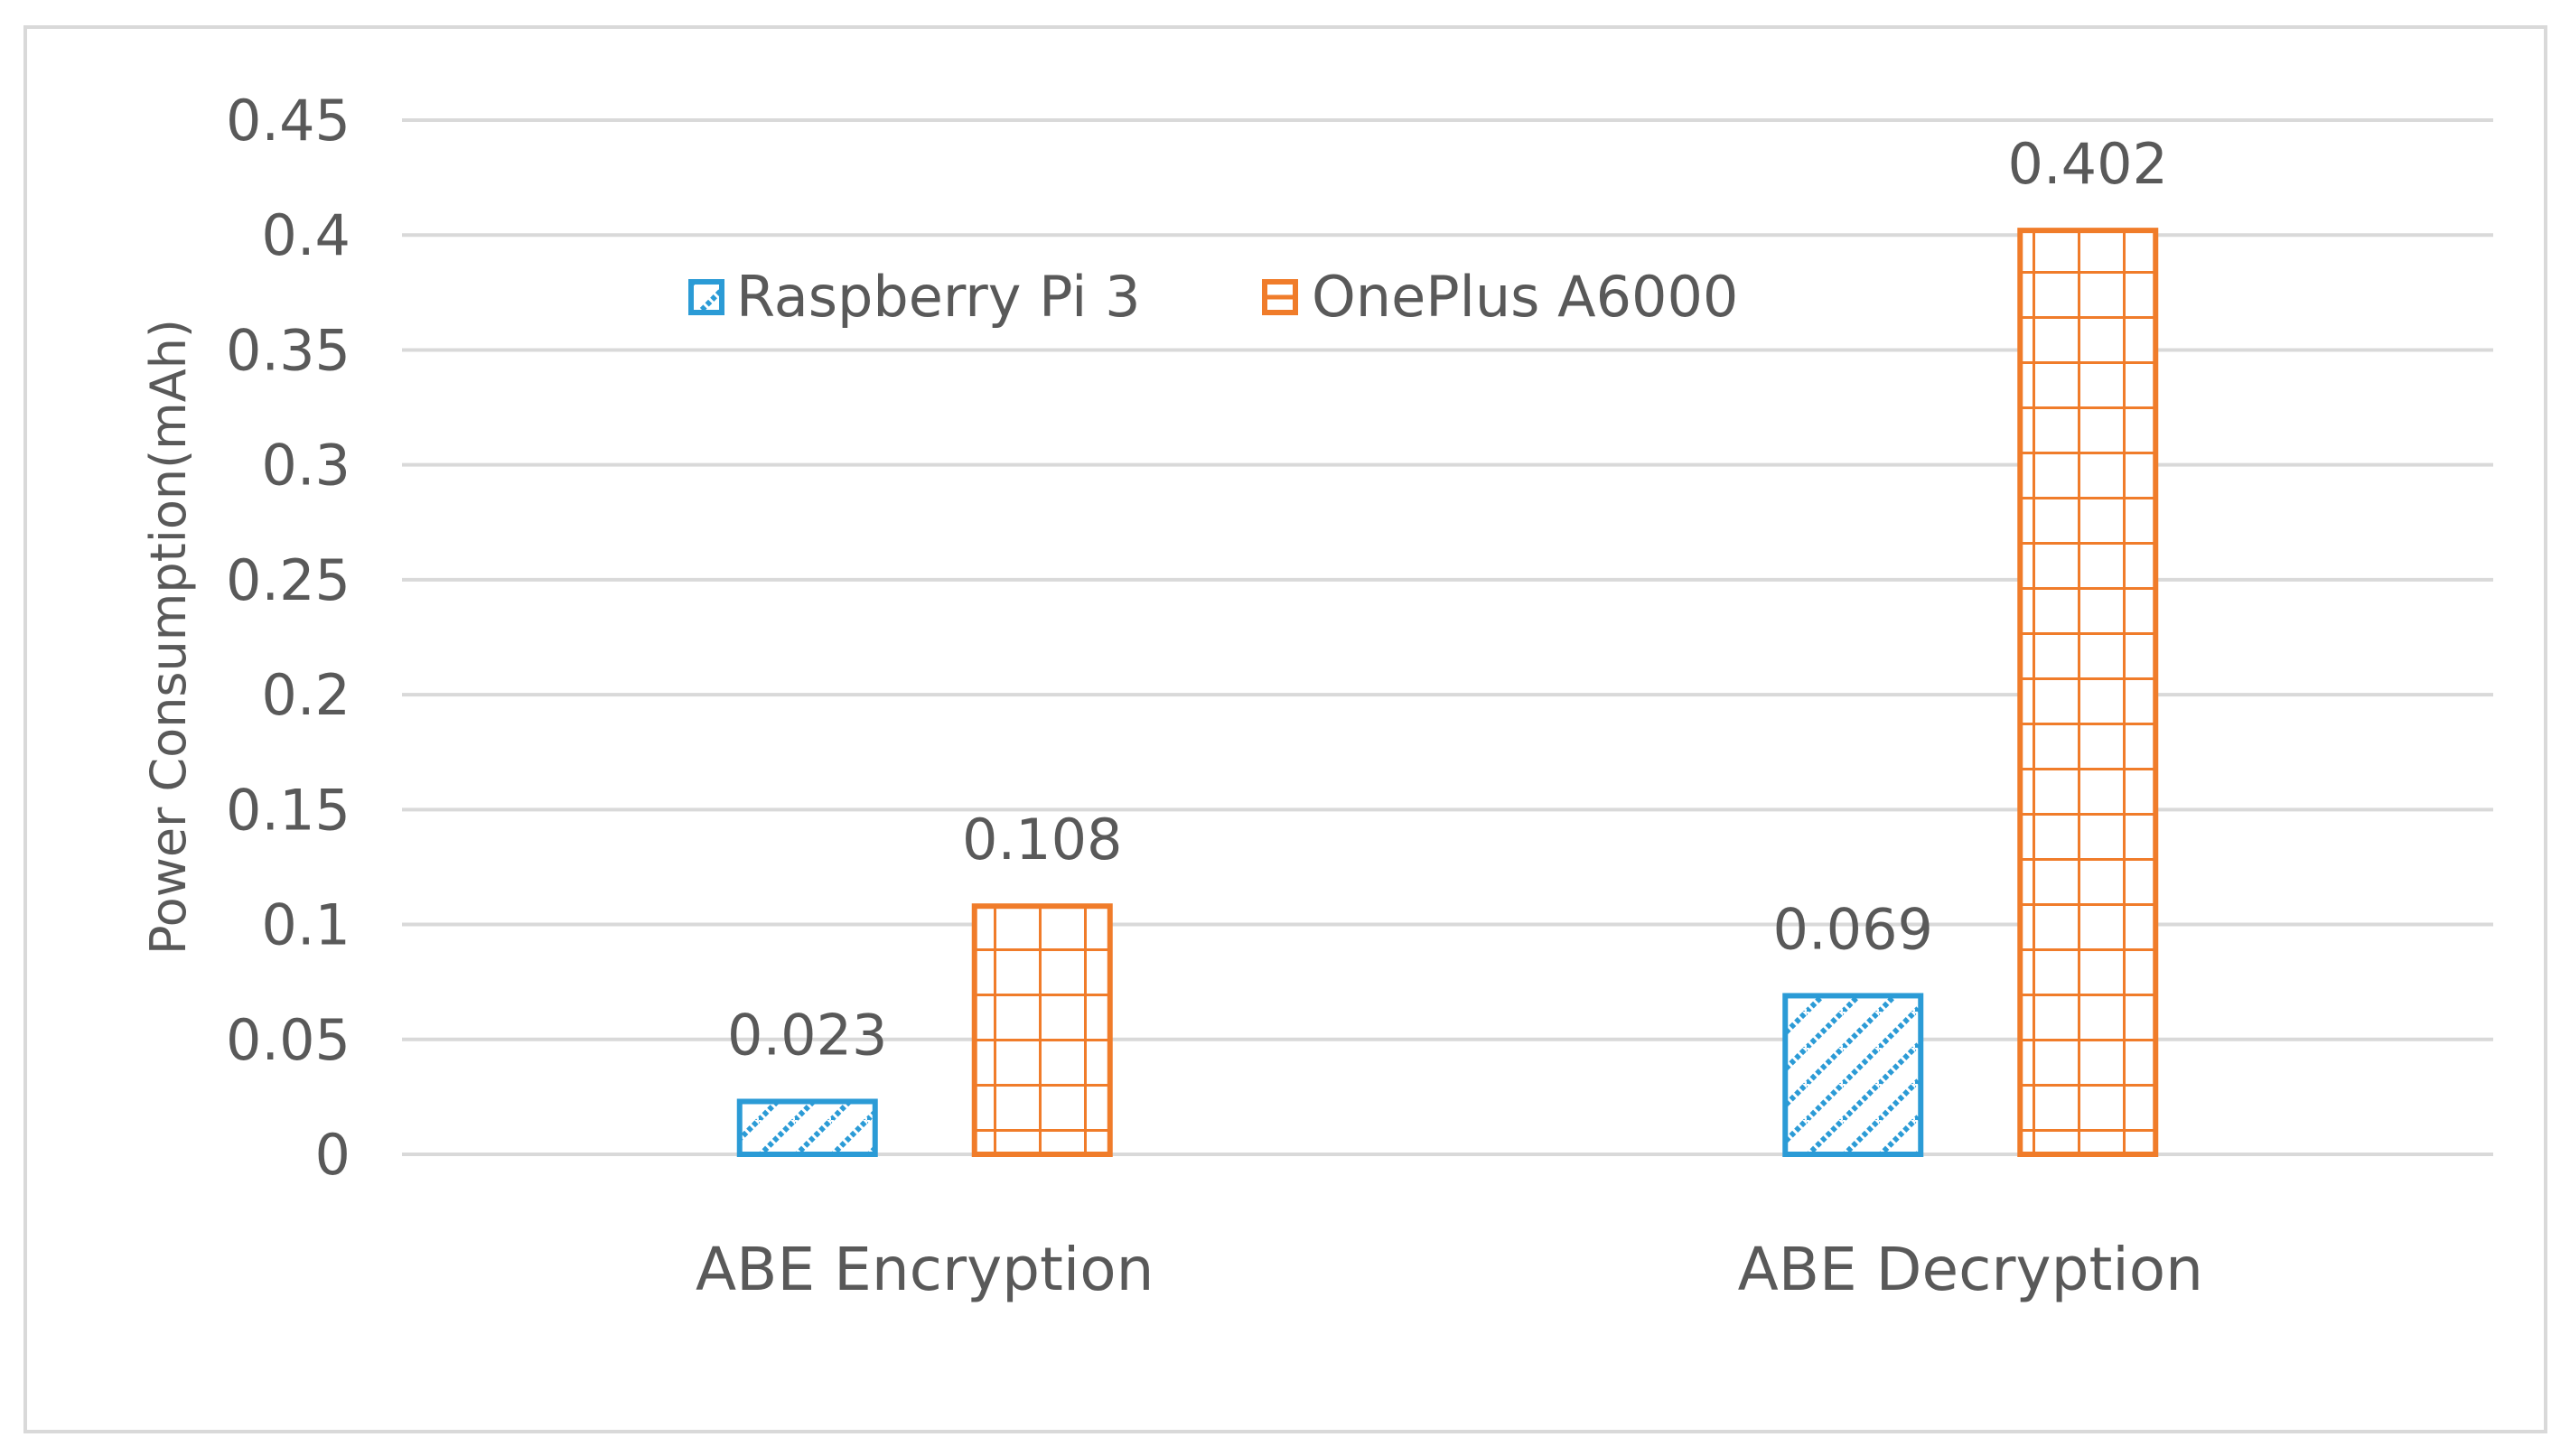 Image resolution: width=2570 pixels, height=1456 pixels. What do you see at coordinates (1213, 297) in the screenshot?
I see `legend: Raspberry Pi 3 OnePlus A6000` at bounding box center [1213, 297].